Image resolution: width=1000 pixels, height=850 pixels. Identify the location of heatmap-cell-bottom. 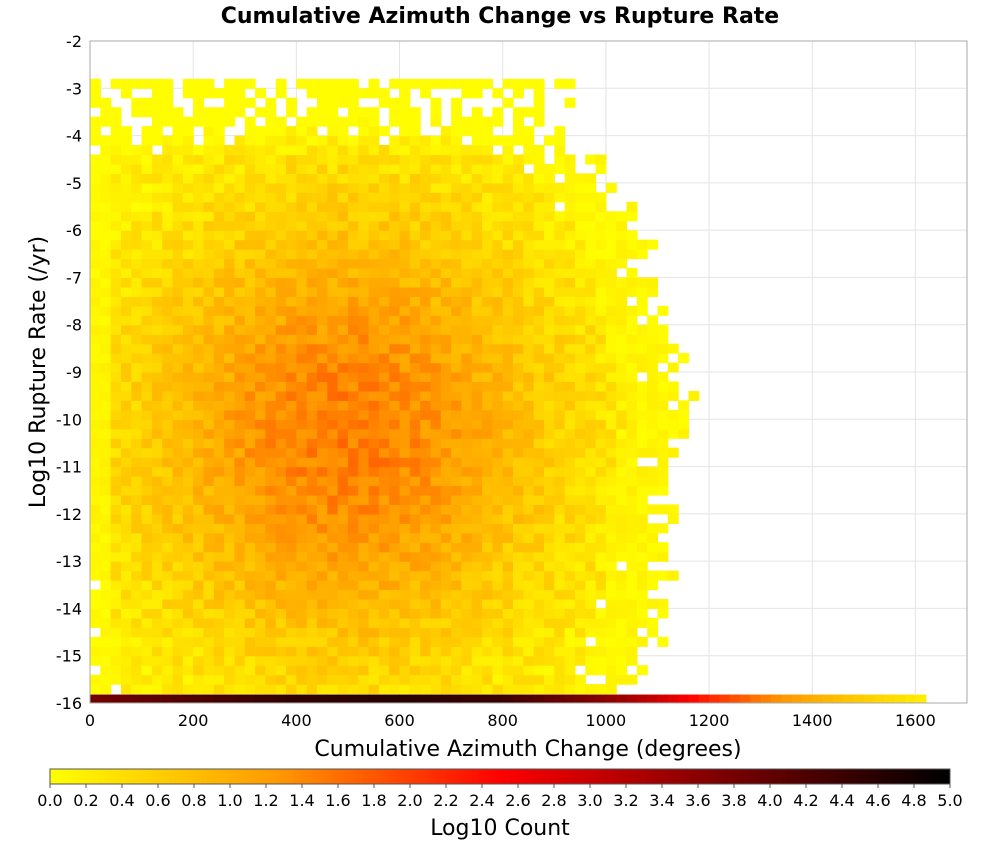
(890, 698).